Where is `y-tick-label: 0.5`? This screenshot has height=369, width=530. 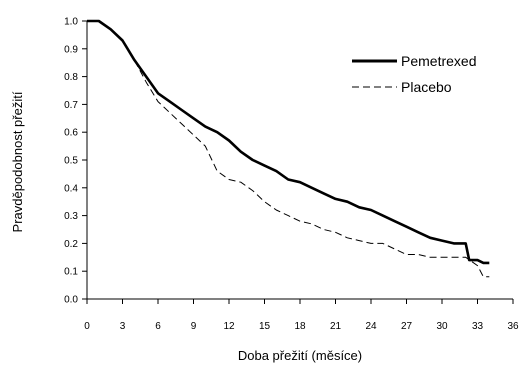 y-tick-label: 0.5 is located at coordinates (71, 161).